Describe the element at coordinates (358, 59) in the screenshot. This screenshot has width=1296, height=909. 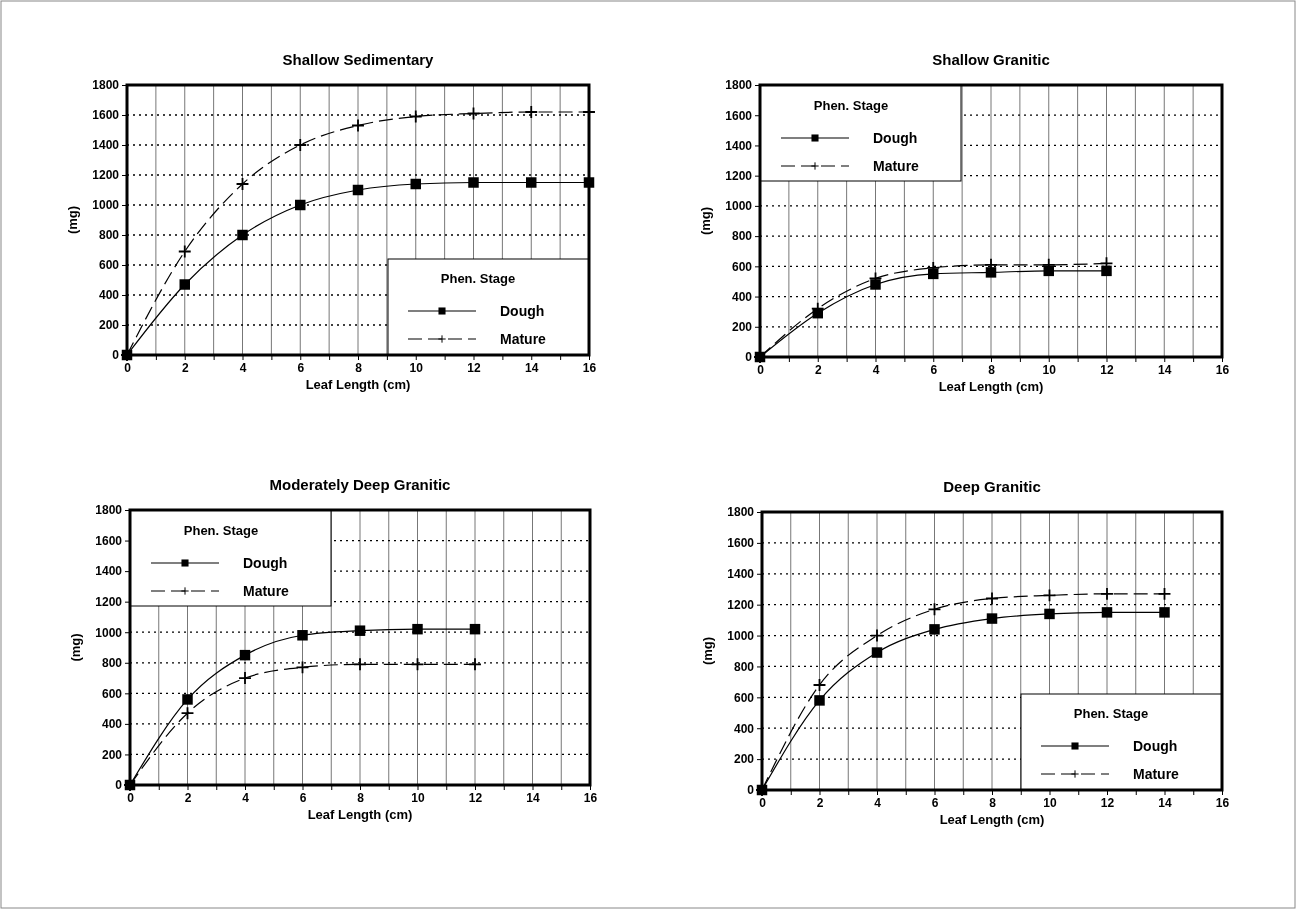
I see `chart-title: Shallow Sedimentary` at that location.